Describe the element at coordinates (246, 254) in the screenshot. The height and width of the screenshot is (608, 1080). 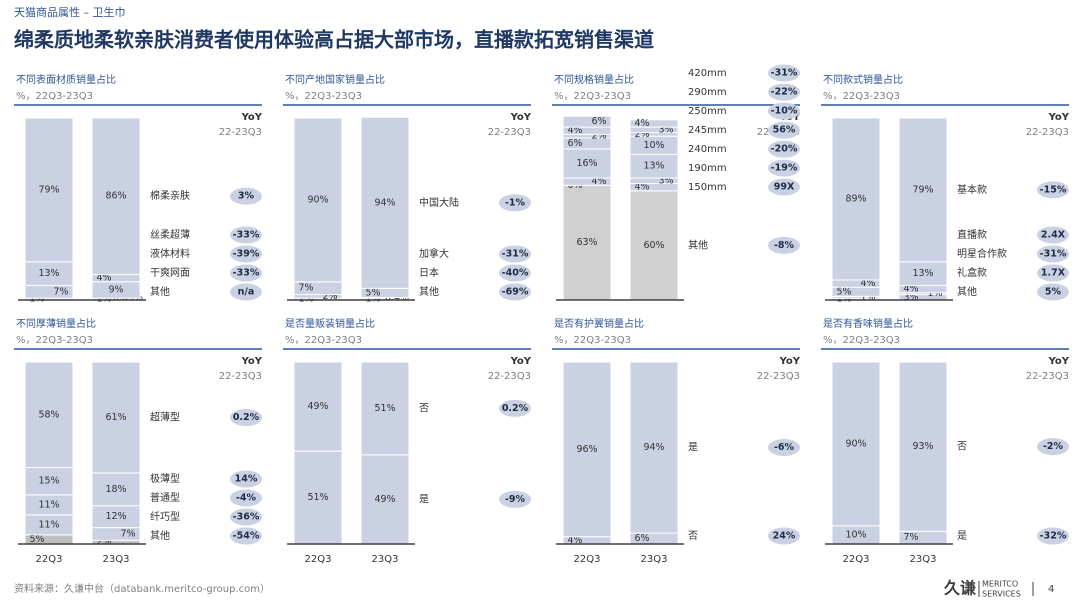
I see `yoy-value: -39%` at that location.